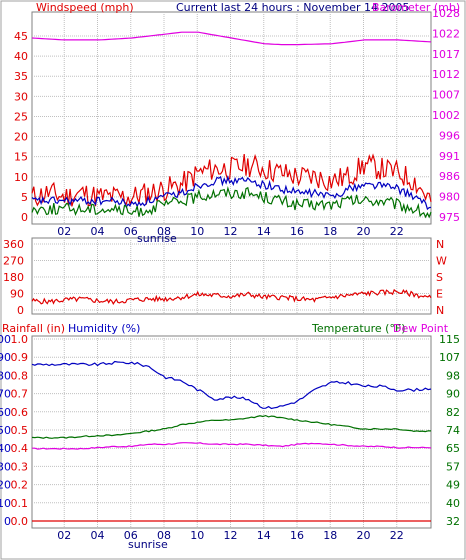 This screenshot has height=560, width=466. Describe the element at coordinates (231, 296) in the screenshot. I see `wind-direction-line` at that location.